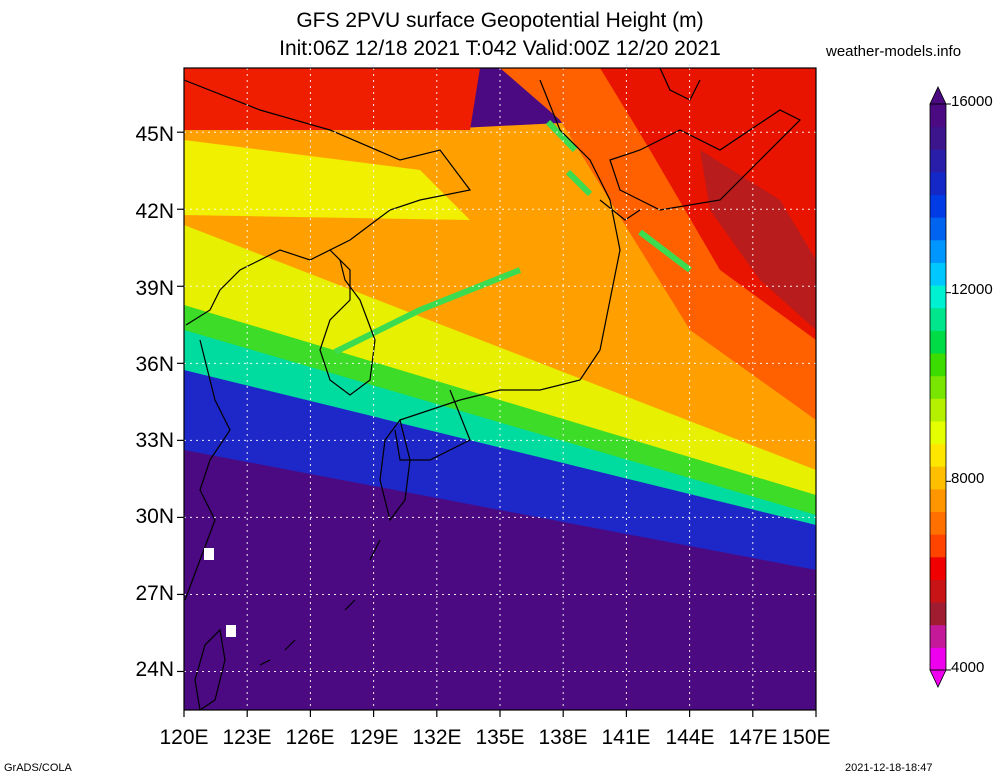 This screenshot has height=779, width=1000. What do you see at coordinates (972, 289) in the screenshot?
I see `colorbar-label: 12000` at bounding box center [972, 289].